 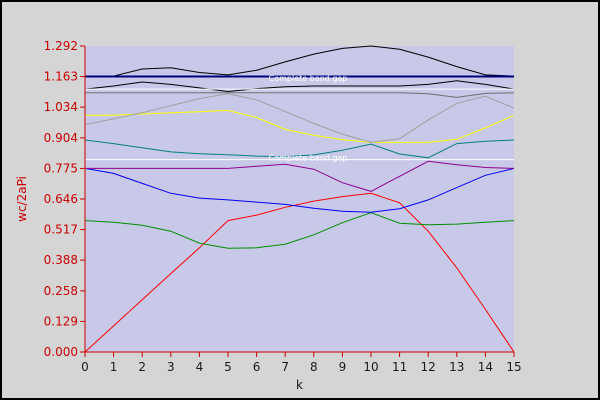 What do you see at coordinates (61, 352) in the screenshot?
I see `y-tick-label: 0.000` at bounding box center [61, 352].